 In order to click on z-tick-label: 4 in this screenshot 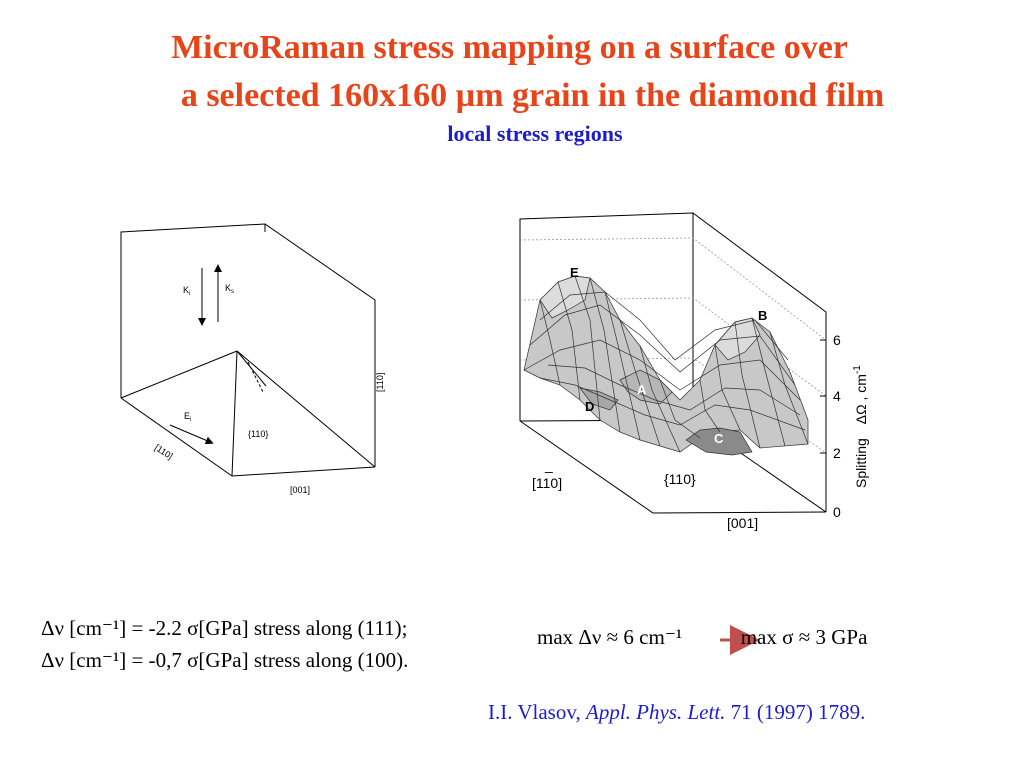, I will do `click(837, 396)`.